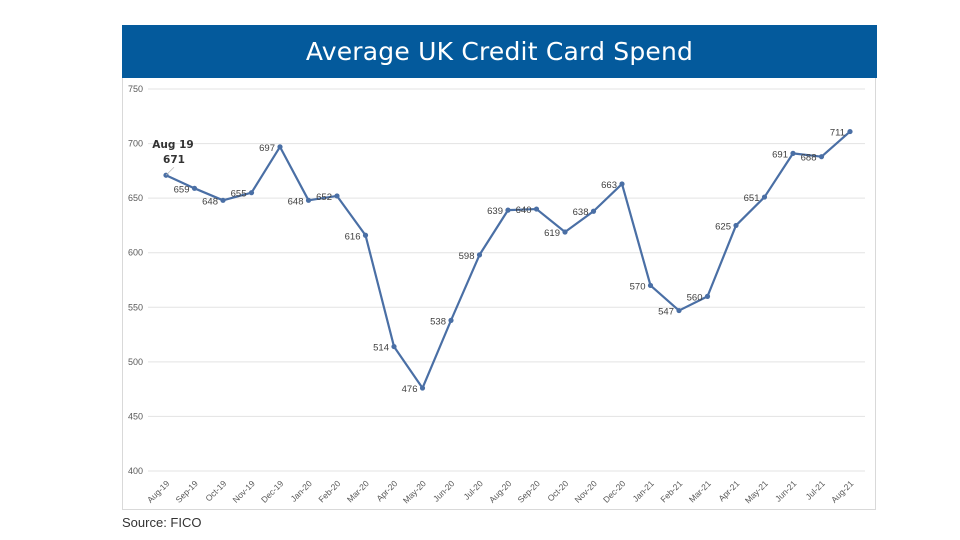  I want to click on x-tick-label: Oct-19, so click(215, 490).